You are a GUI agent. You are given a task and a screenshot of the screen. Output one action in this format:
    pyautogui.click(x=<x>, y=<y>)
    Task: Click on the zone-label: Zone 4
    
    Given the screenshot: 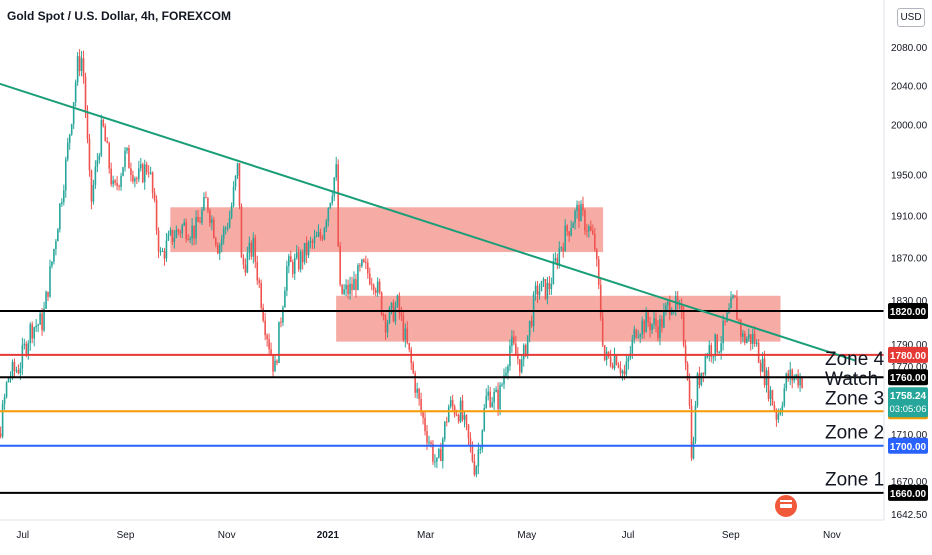 What is the action you would take?
    pyautogui.click(x=855, y=359)
    